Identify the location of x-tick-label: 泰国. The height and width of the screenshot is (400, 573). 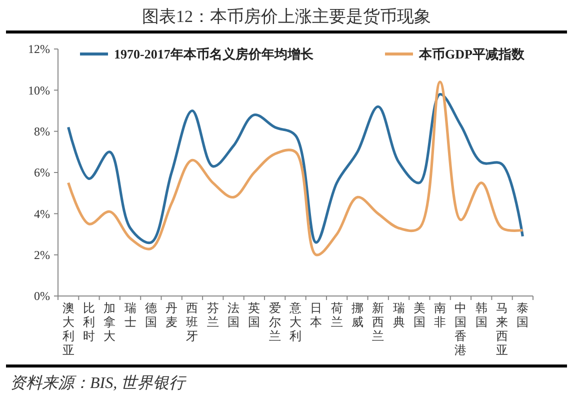
(522, 315).